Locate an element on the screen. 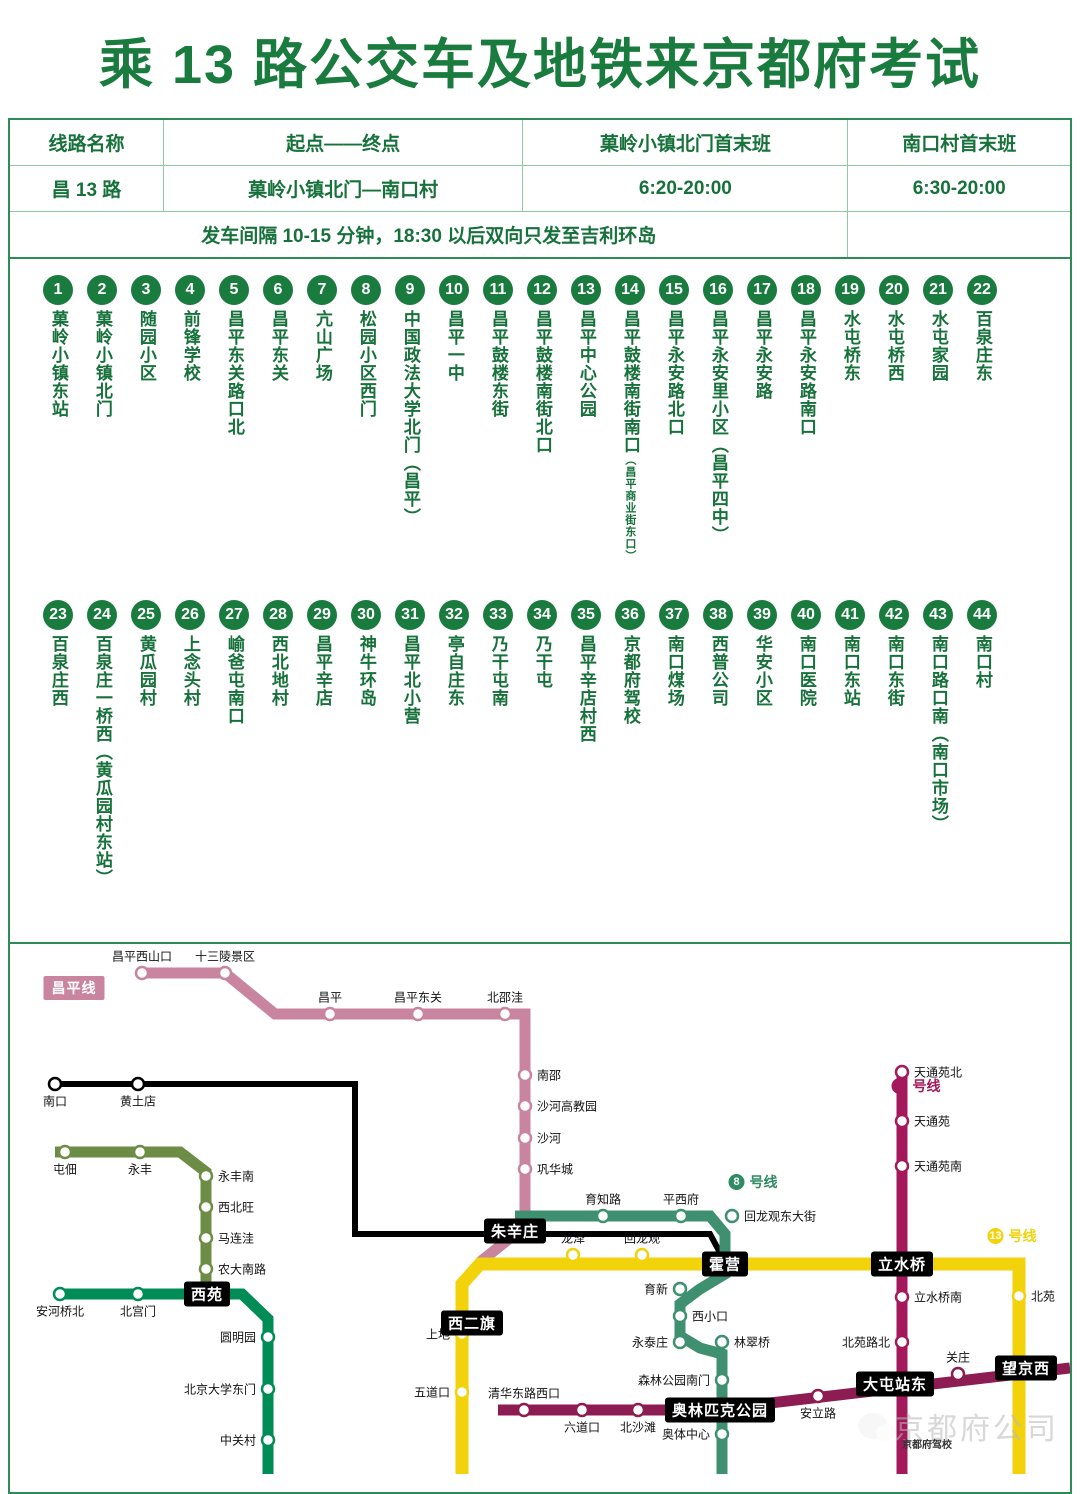 The width and height of the screenshot is (1080, 1494). map-interchange-stop: 大屯站东 is located at coordinates (895, 1384).